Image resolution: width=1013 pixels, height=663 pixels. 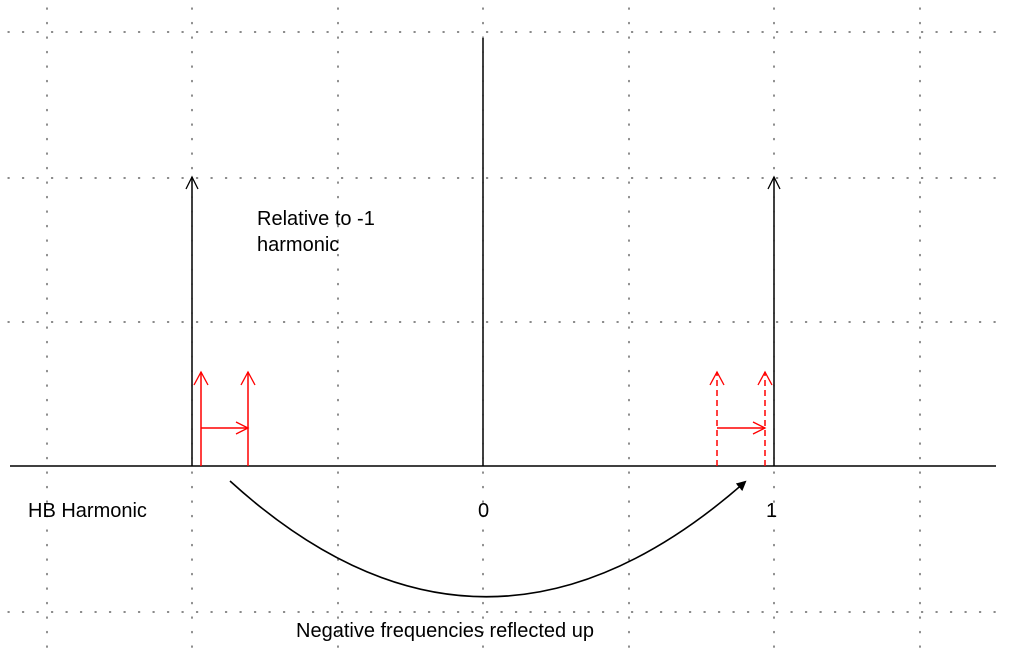 I want to click on red-solid-arrows, so click(x=224, y=418).